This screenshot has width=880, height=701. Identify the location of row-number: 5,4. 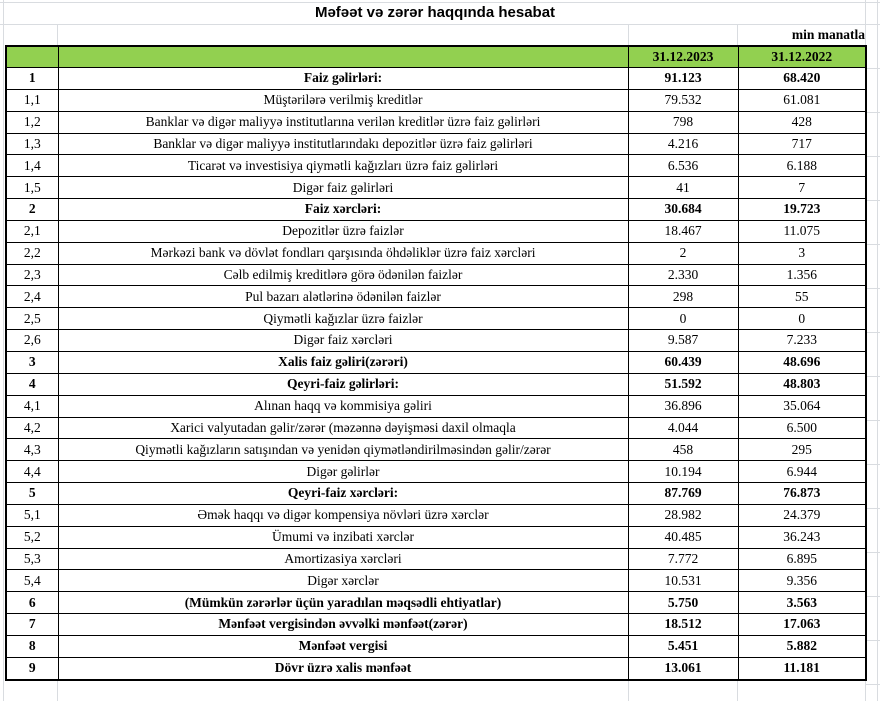
(32, 581).